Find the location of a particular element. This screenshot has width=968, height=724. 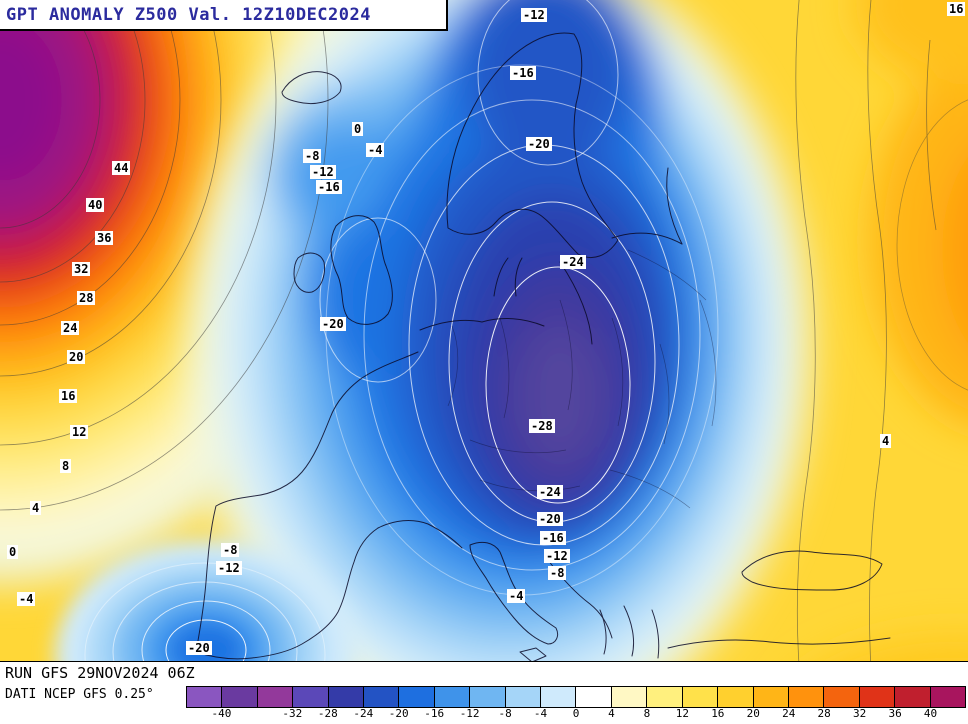

colorbar-tick-label: 28 is located at coordinates (824, 713).